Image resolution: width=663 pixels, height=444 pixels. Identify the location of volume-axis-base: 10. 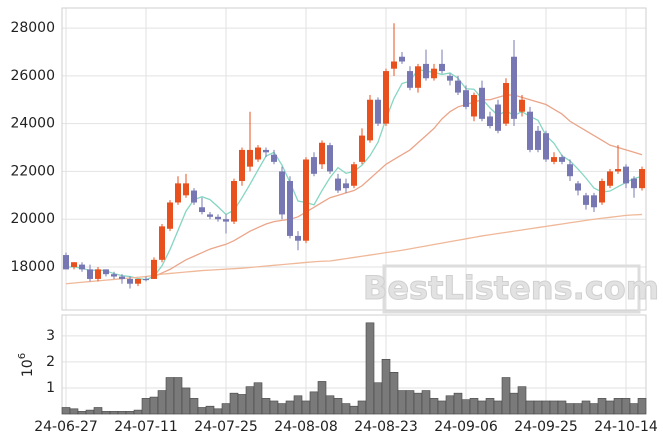
(28, 368).